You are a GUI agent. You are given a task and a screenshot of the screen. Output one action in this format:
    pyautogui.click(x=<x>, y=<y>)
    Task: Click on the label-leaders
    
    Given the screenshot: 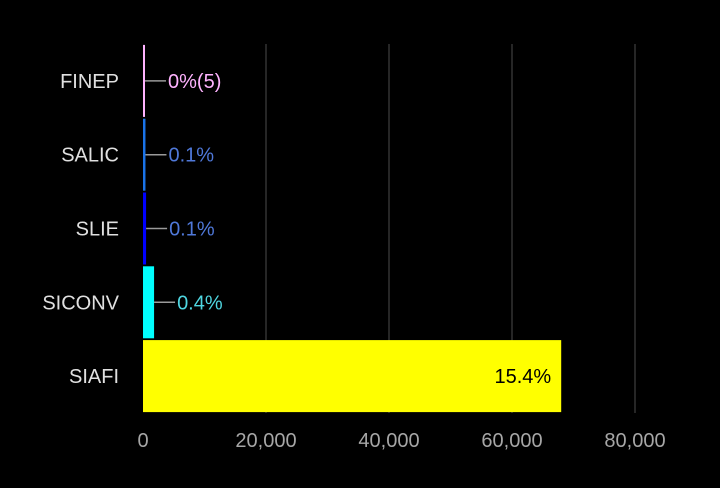 What is the action you would take?
    pyautogui.click(x=160, y=192)
    